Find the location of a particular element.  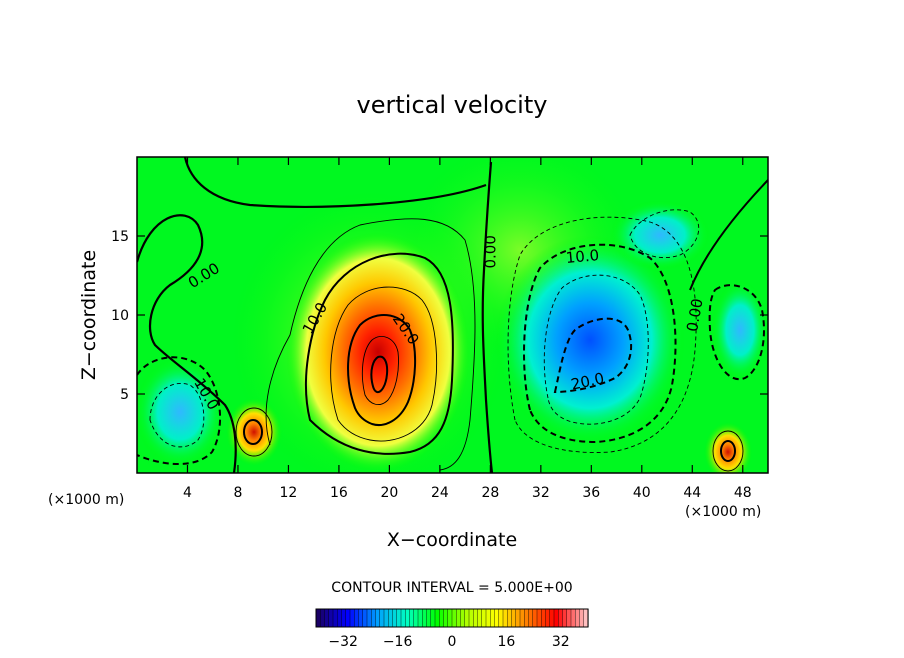

right-updraft-contour-outer is located at coordinates (728, 451).